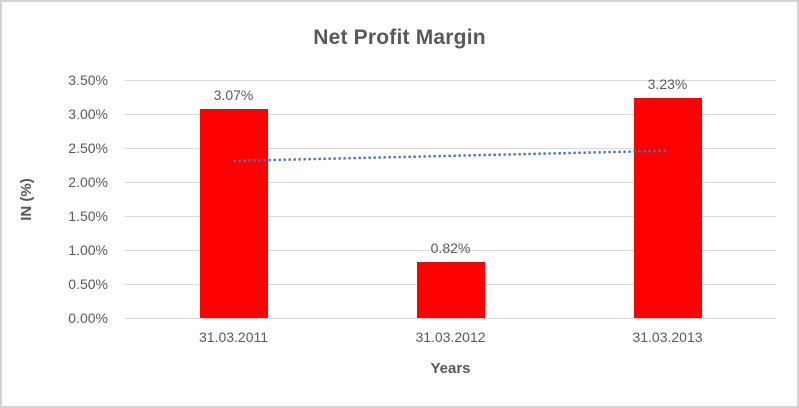  I want to click on chart-title: Net Profit Margin, so click(399, 37).